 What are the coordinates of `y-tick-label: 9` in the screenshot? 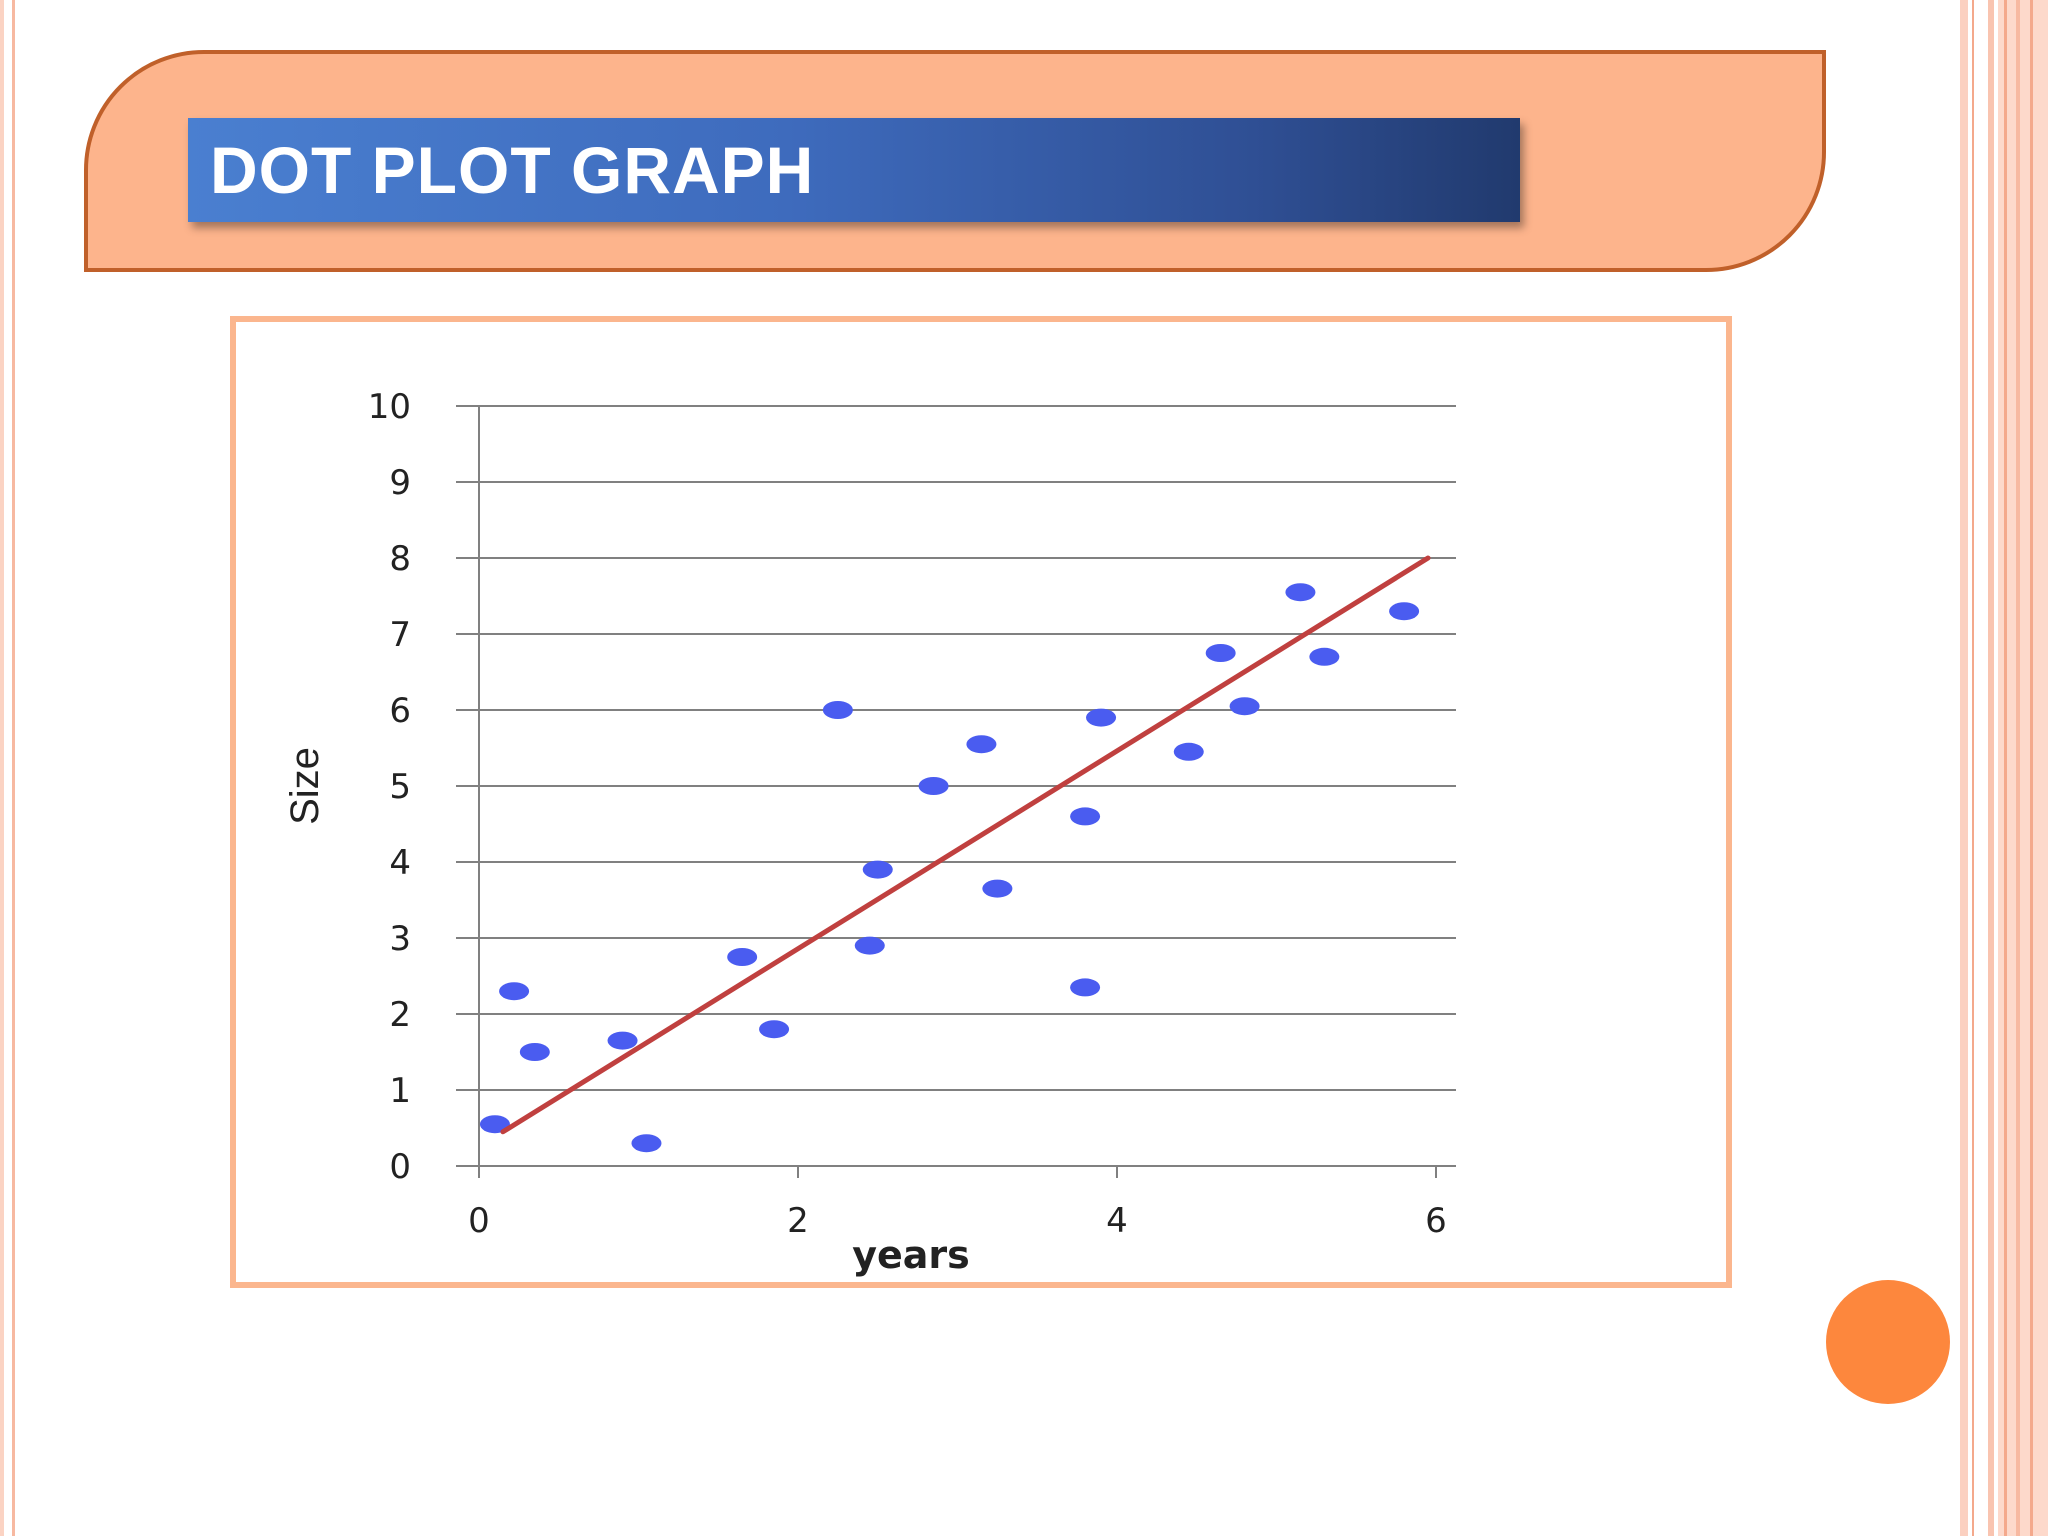 It's located at (400, 483).